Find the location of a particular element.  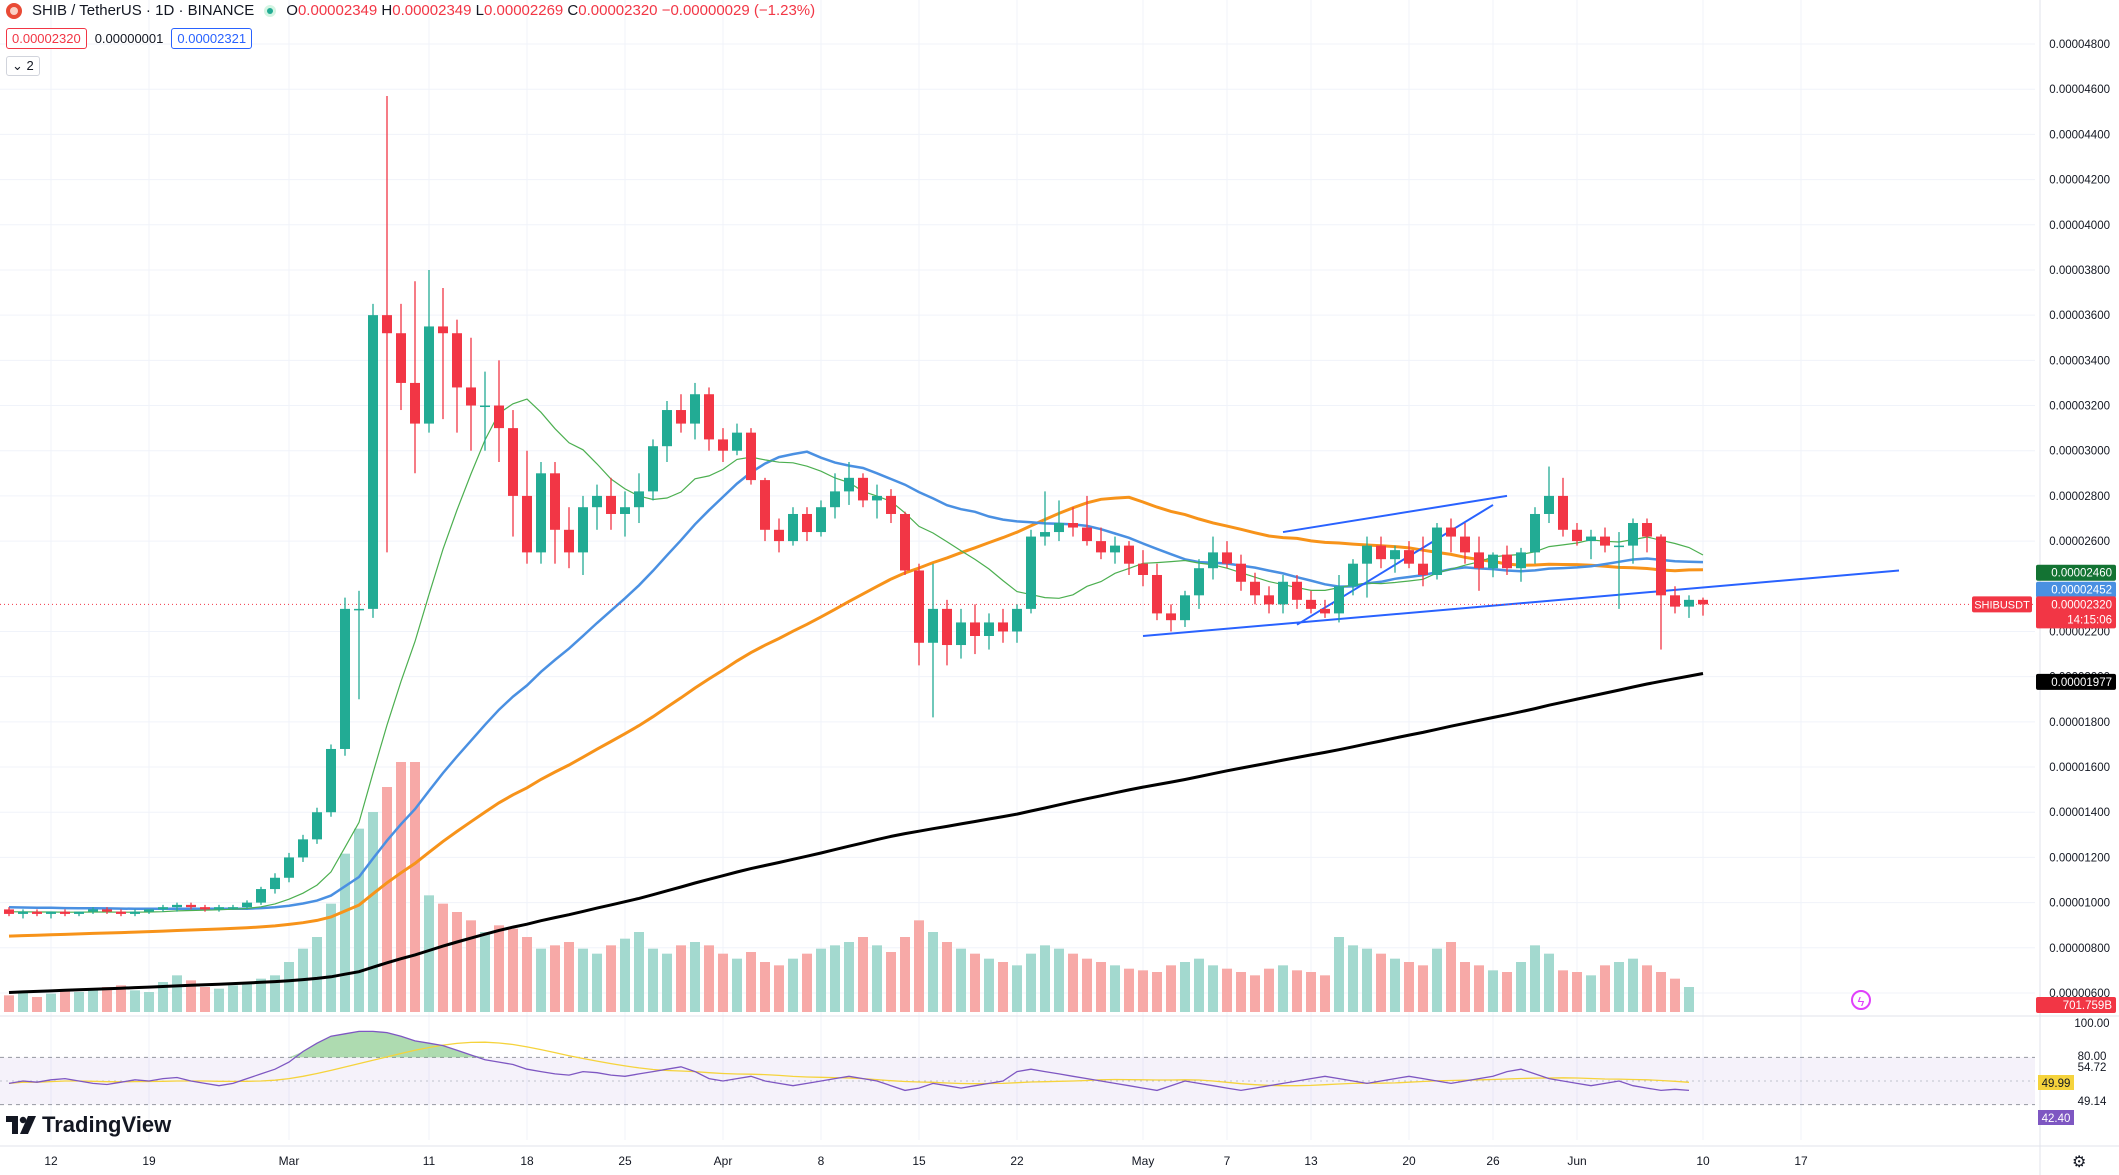

indicators-toggle: ⌄ 2 is located at coordinates (23, 66).